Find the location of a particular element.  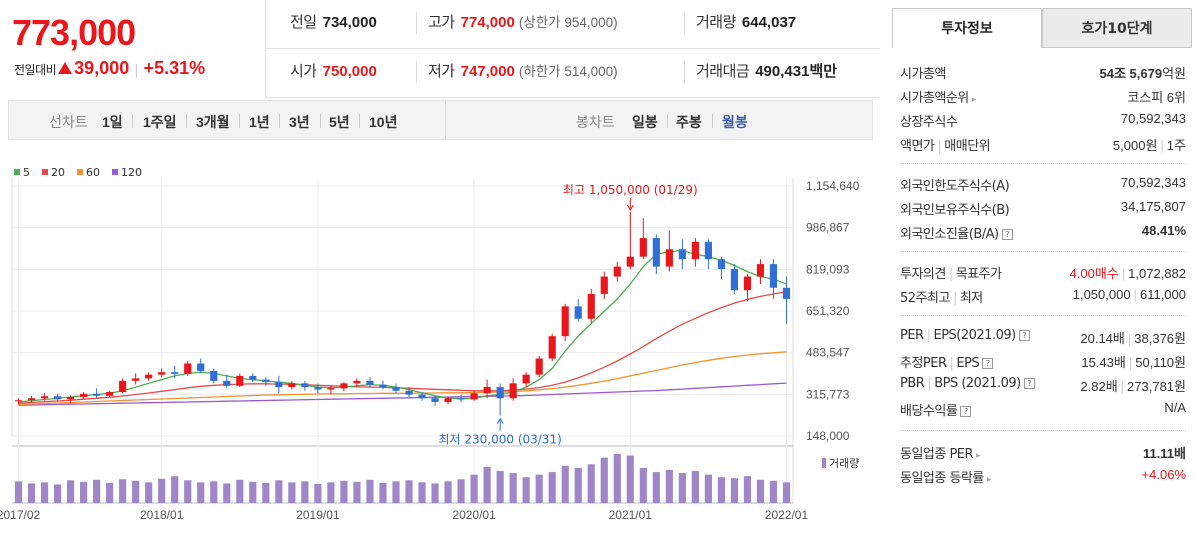

period-1w: 1주일 is located at coordinates (160, 122).